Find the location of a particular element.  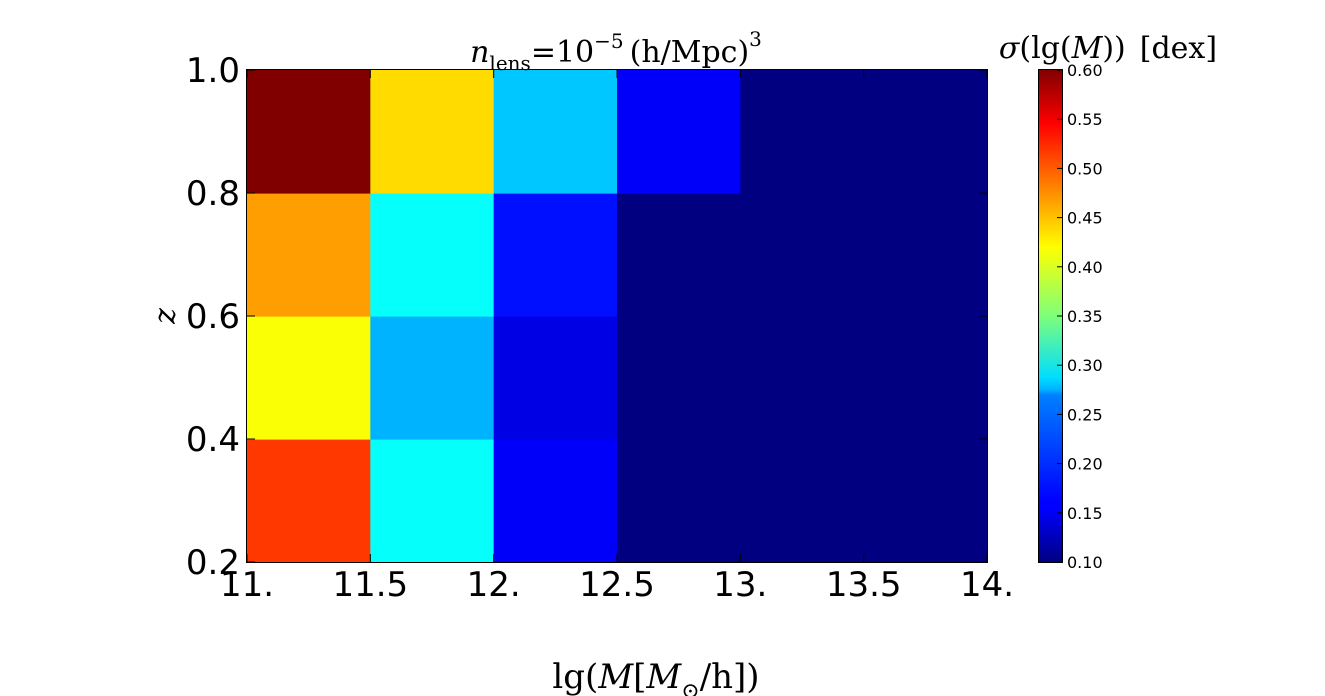

y-tick-label: 1.0 is located at coordinates (213, 71).